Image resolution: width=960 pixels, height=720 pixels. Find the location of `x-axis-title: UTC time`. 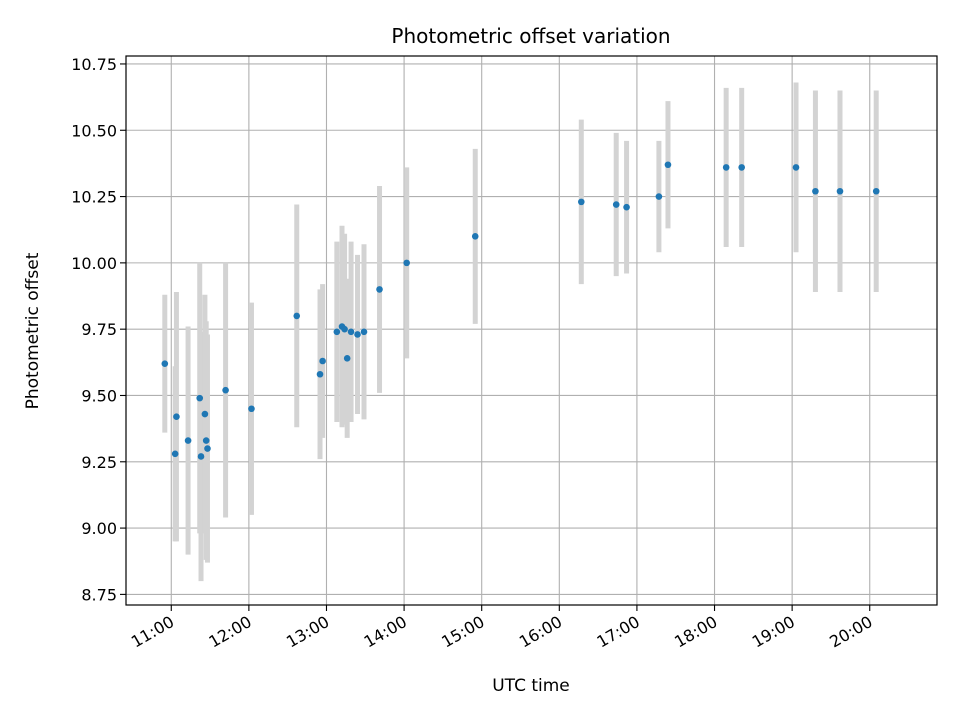

x-axis-title: UTC time is located at coordinates (531, 686).